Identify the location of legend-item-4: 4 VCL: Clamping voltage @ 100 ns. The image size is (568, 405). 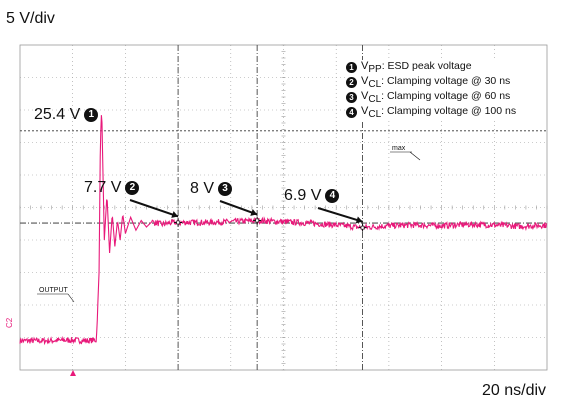
(446, 112).